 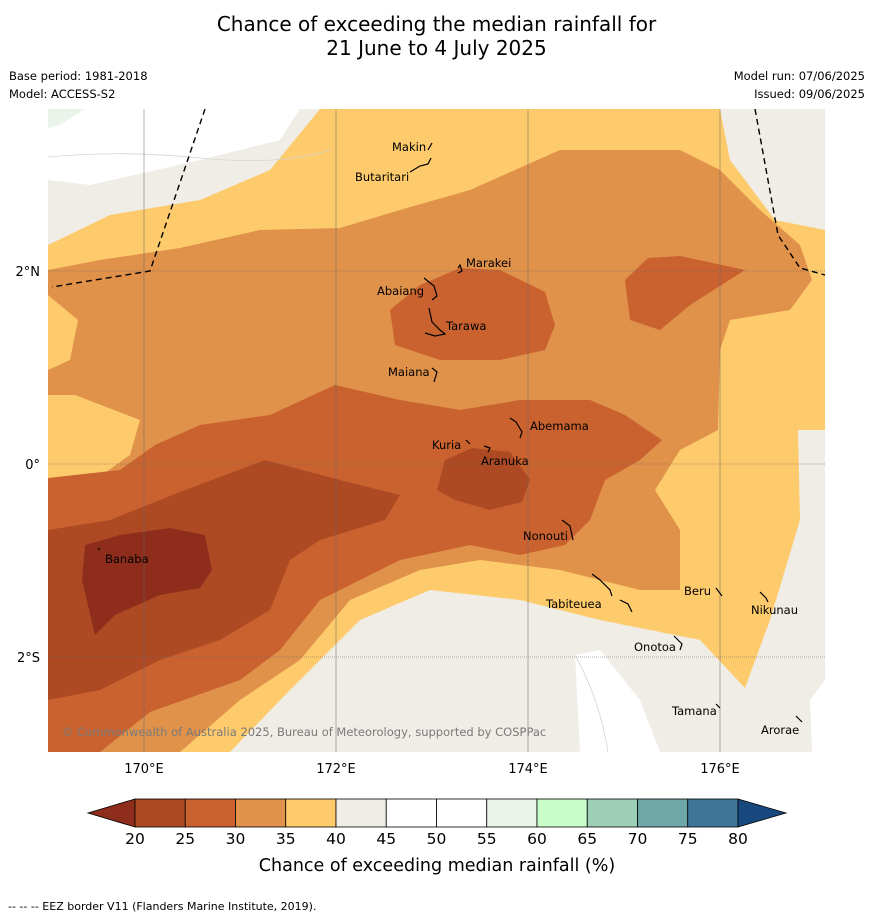 What do you see at coordinates (62, 94) in the screenshot?
I see `model-name: Model: ACCESS-S2` at bounding box center [62, 94].